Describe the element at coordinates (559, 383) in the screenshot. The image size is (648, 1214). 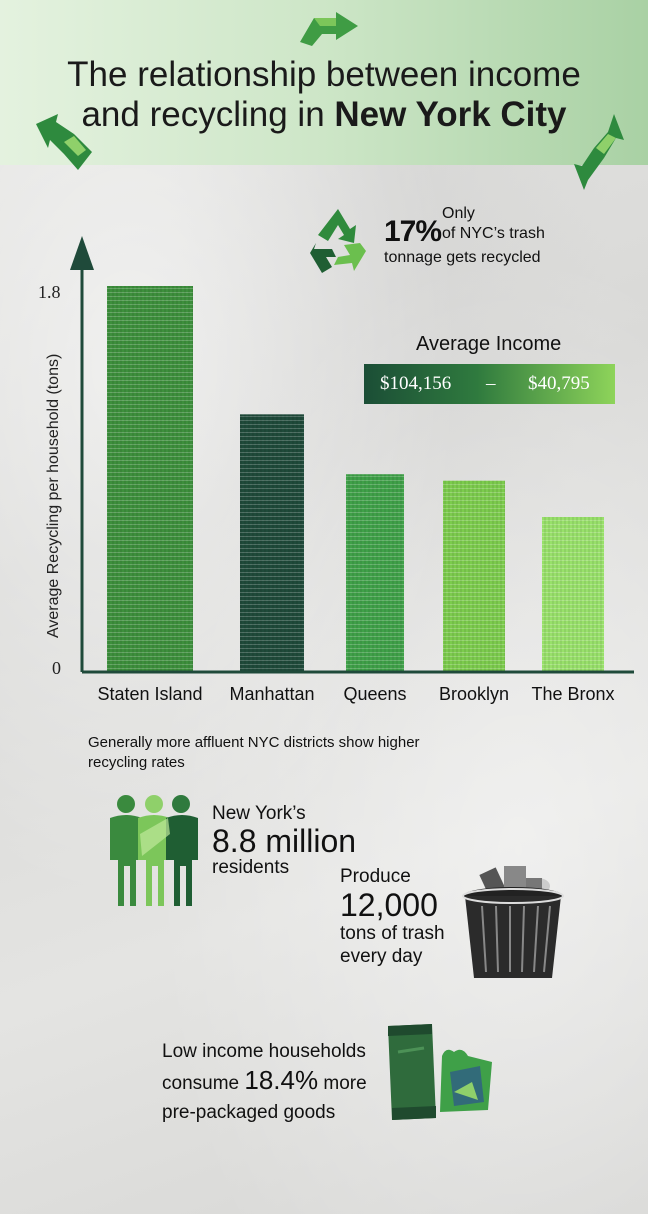
I see `income-low: $40,795` at that location.